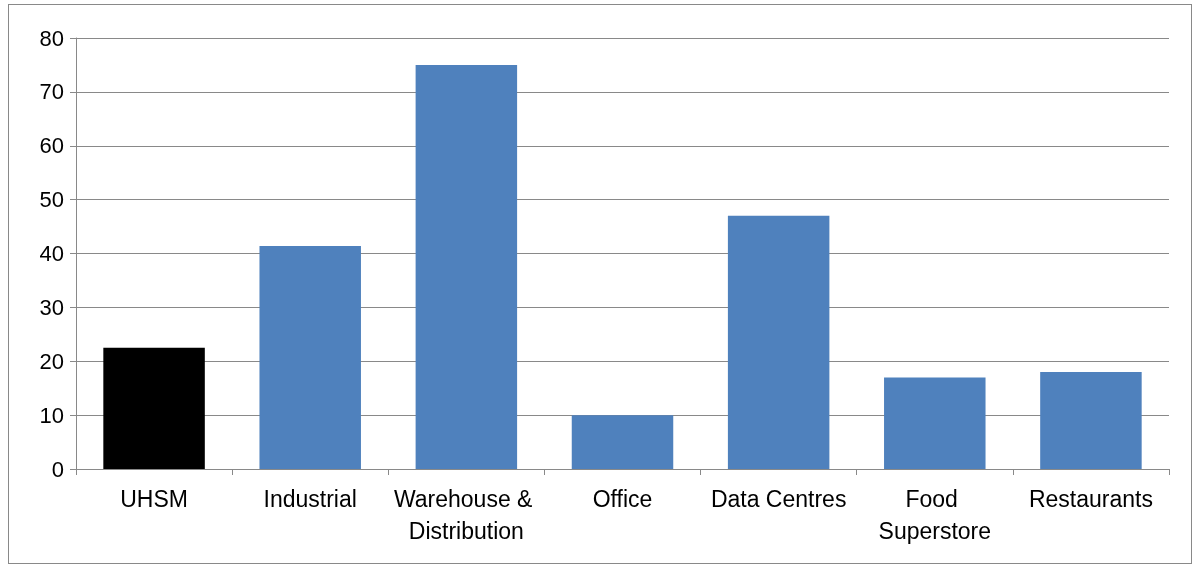 Image resolution: width=1194 pixels, height=564 pixels. Describe the element at coordinates (466, 515) in the screenshot. I see `x-tick-label: Warehouse & Distribution` at that location.